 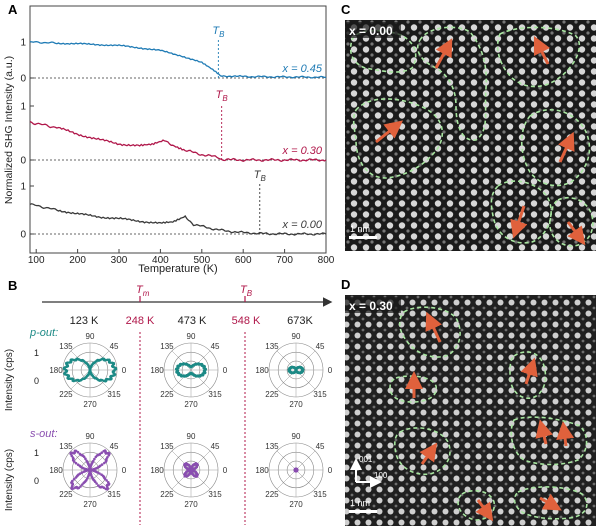 What do you see at coordinates (27, 139) in the screenshot?
I see `panel-a-yticks: 0 1 0 1 0 1` at bounding box center [27, 139].